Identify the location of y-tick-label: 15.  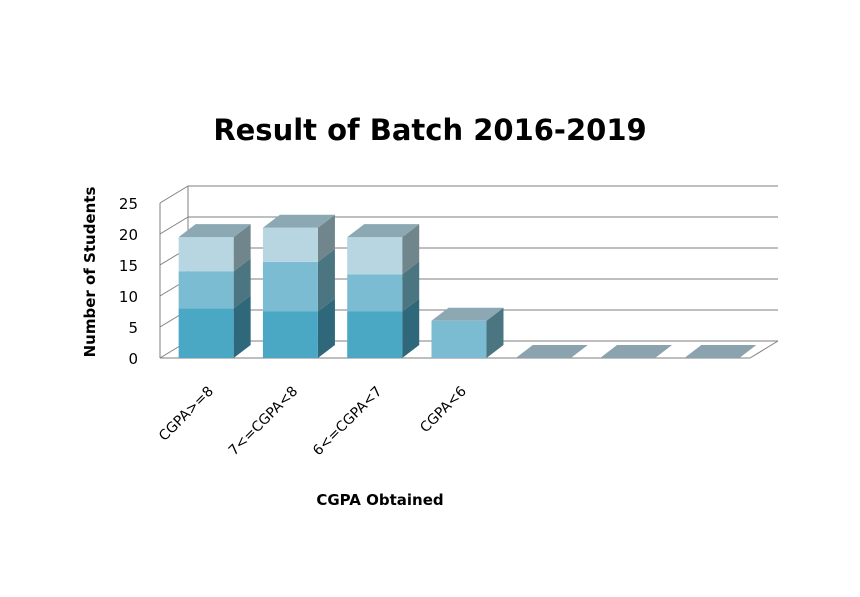
(128, 266).